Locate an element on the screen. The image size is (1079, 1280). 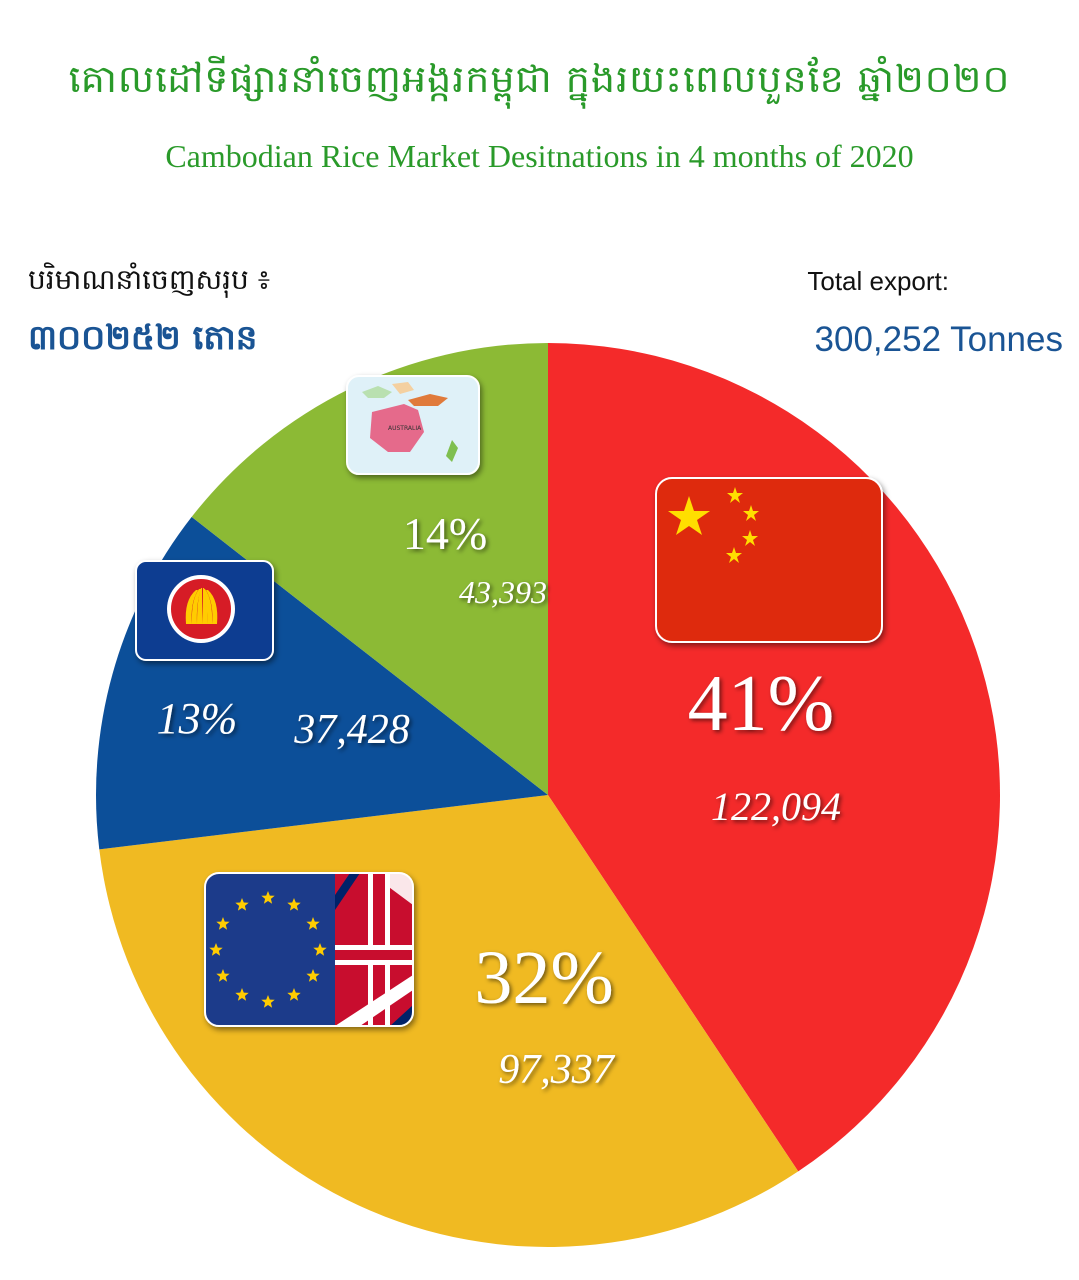
total-export-label: Total export: is located at coordinates (878, 281).